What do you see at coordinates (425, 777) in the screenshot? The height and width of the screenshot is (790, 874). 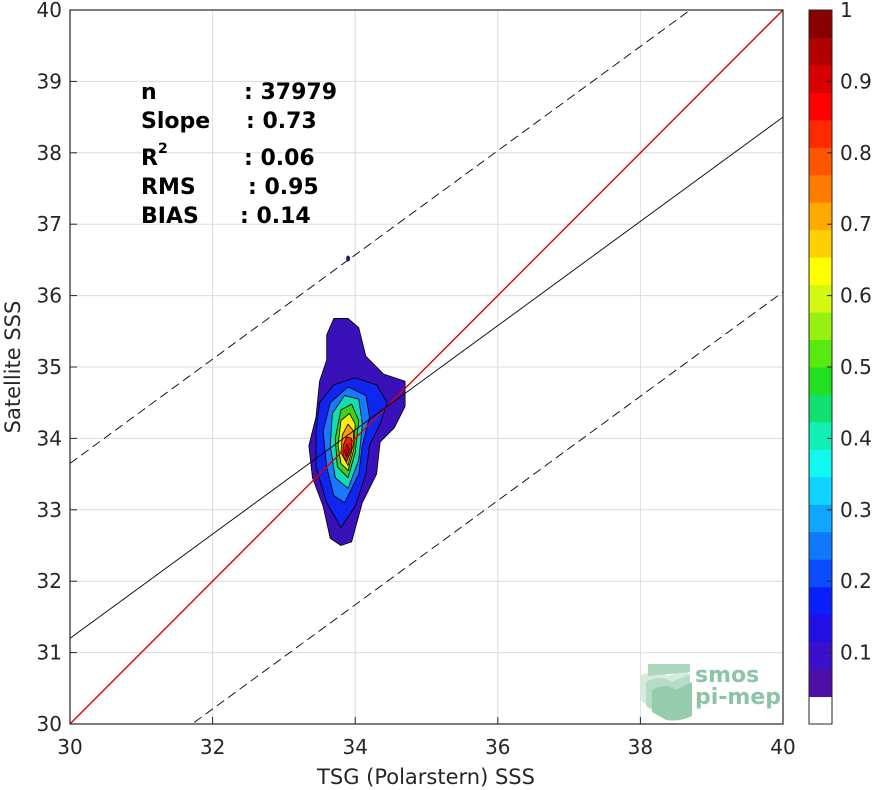 I see `x-axis-label: TSG (Polarstern) SSS` at bounding box center [425, 777].